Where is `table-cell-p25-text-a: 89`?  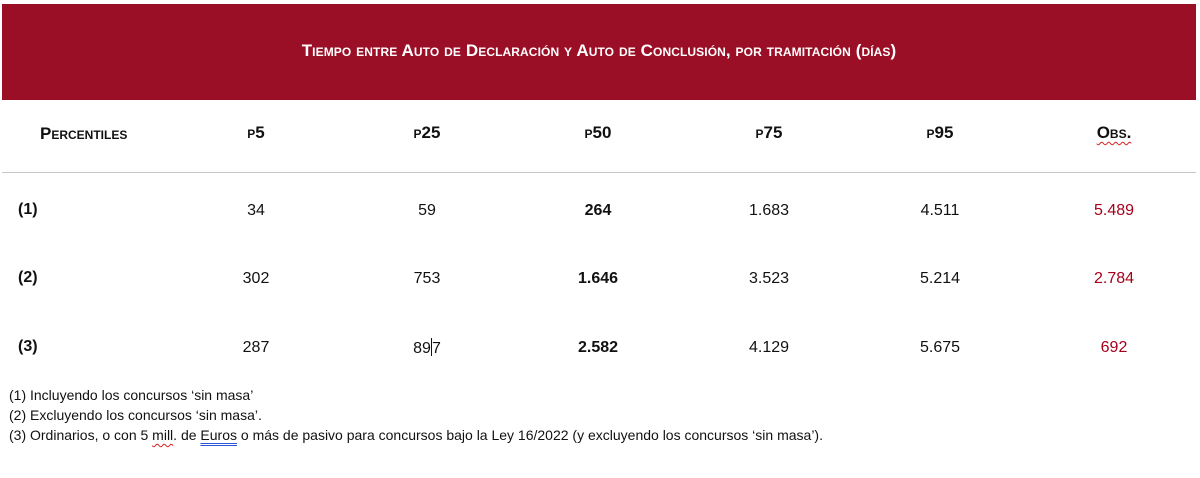
table-cell-p25-text-a: 89 is located at coordinates (422, 348).